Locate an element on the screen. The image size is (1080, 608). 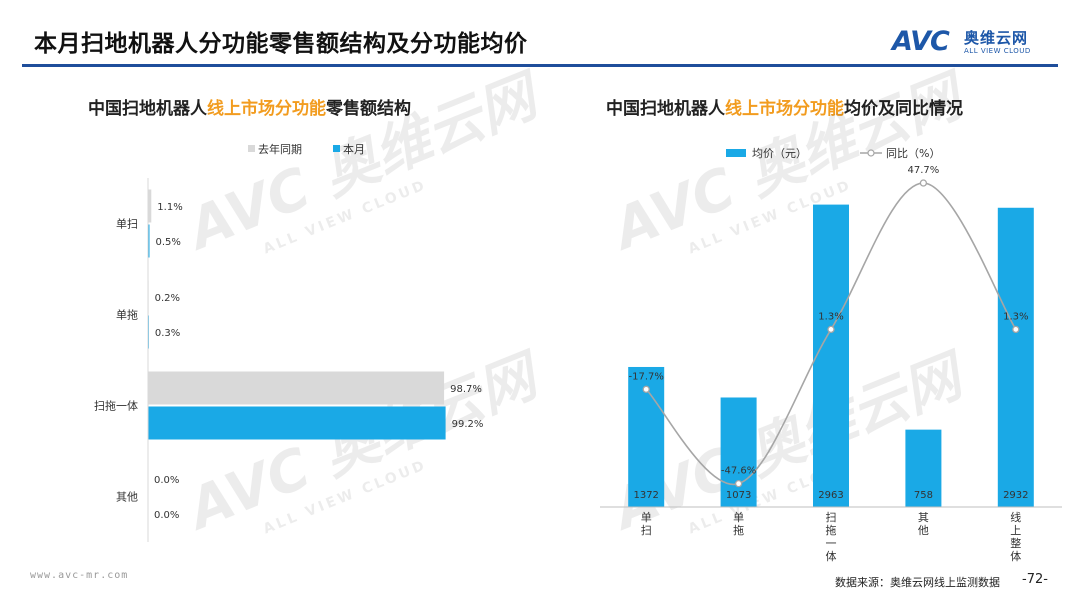
logo-cn: 奥维云网 is located at coordinates (996, 38).